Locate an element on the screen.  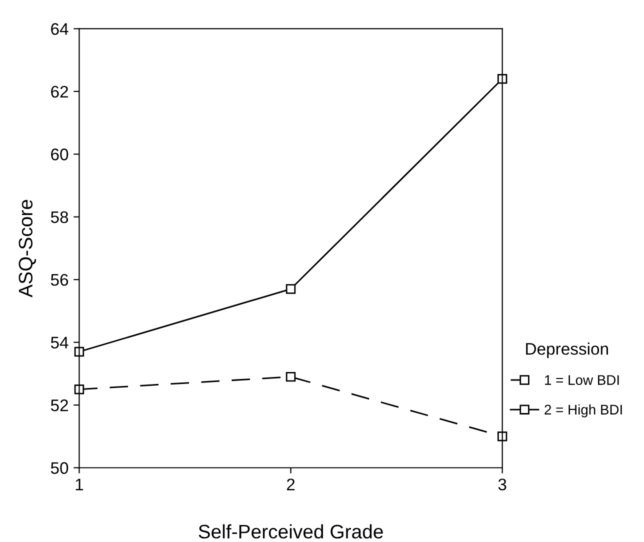
y-tick-label: 56 is located at coordinates (59, 280).